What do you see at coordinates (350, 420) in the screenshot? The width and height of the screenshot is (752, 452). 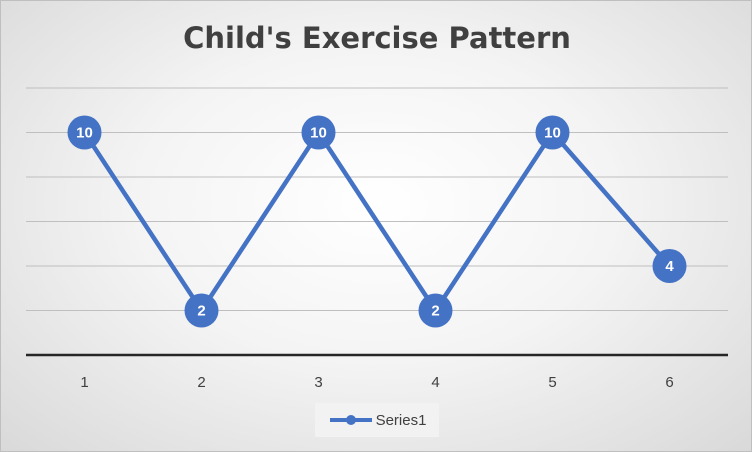 I see `legend-marker-icon` at bounding box center [350, 420].